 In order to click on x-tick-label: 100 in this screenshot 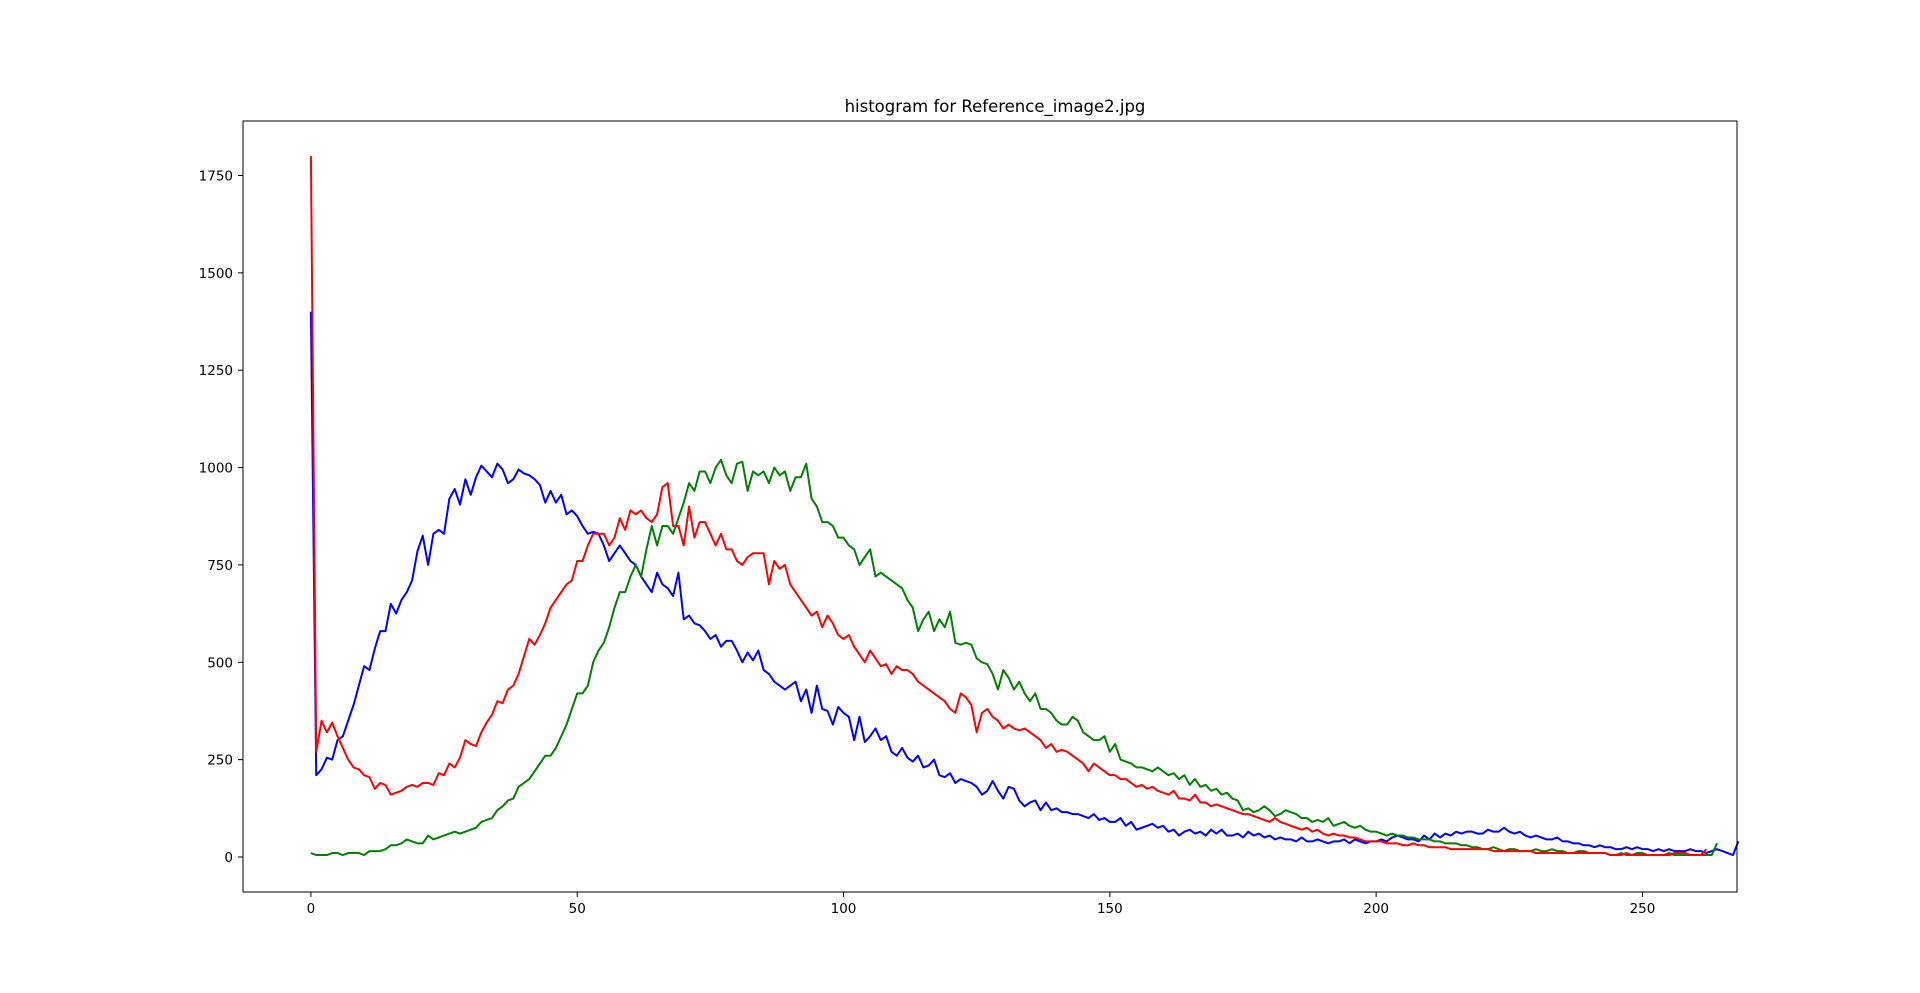, I will do `click(844, 909)`.